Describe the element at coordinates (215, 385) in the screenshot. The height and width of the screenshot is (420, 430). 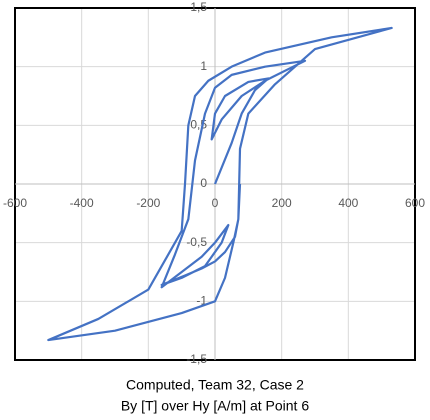
I see `chart-title: Computed, Team 32, Case 2` at that location.